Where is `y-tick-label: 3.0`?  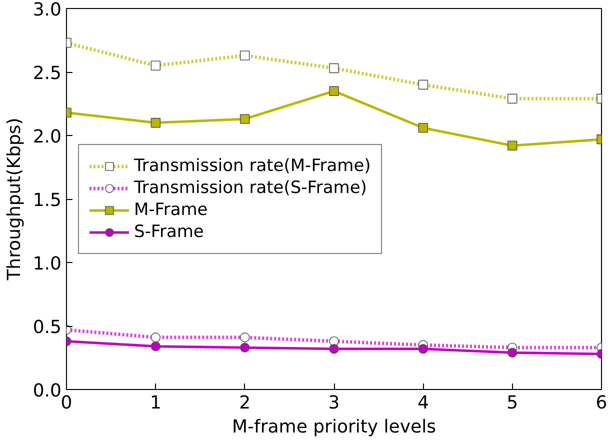 y-tick-label: 3.0 is located at coordinates (47, 10).